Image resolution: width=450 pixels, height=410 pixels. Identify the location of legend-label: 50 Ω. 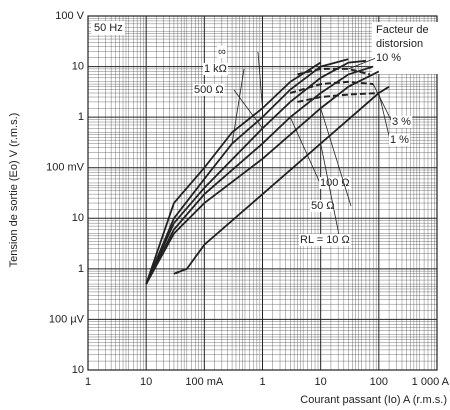
(323, 206).